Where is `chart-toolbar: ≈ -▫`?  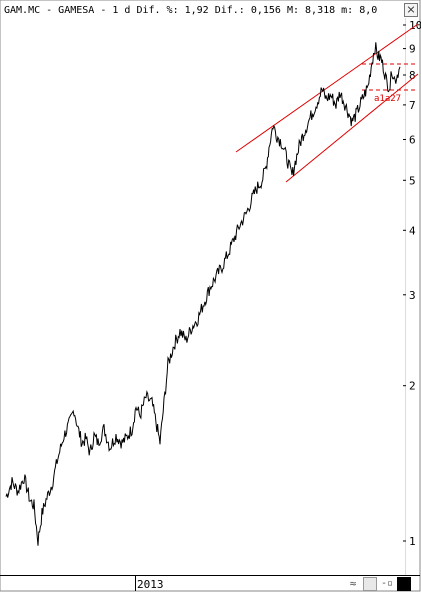
chart-toolbar: ≈ -▫ is located at coordinates (378, 584).